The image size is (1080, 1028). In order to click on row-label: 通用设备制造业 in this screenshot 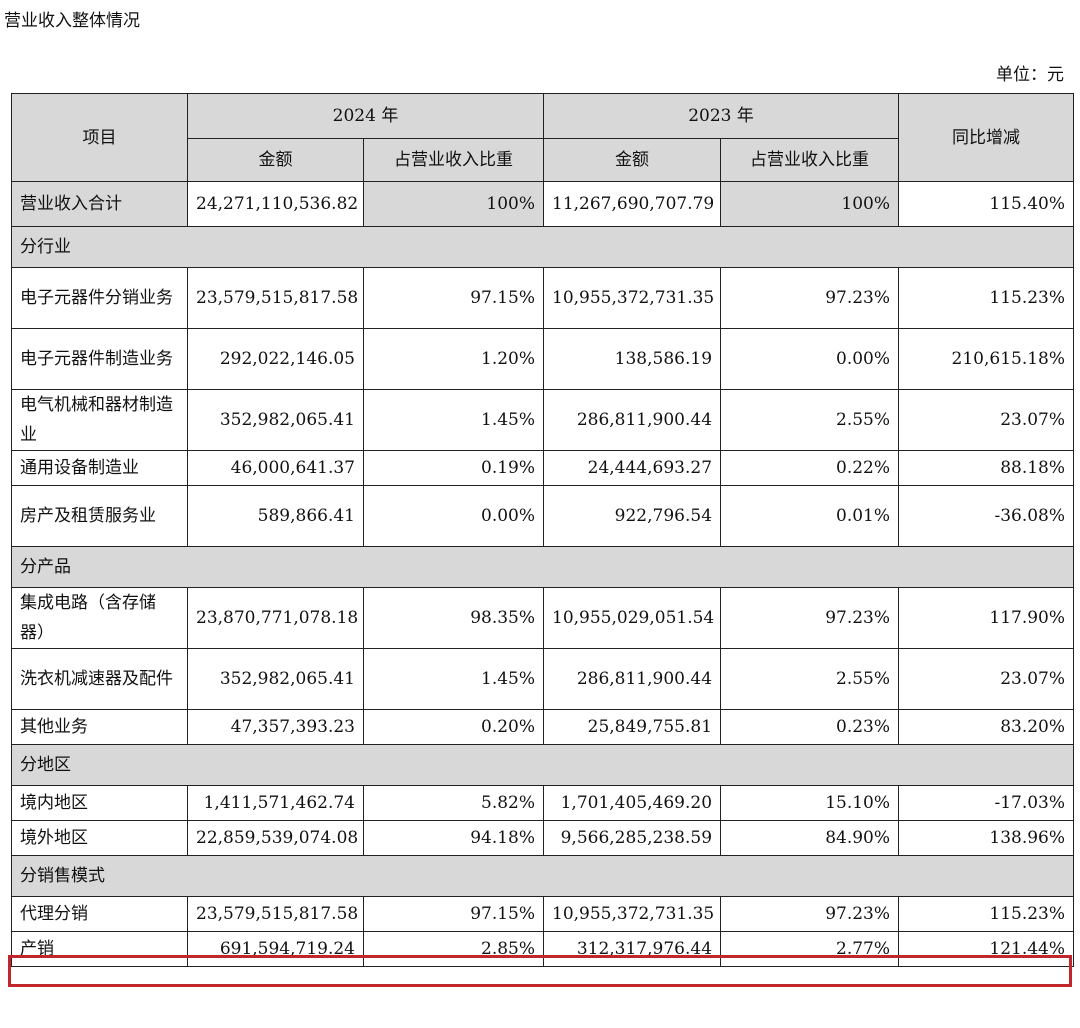, I will do `click(99, 468)`.